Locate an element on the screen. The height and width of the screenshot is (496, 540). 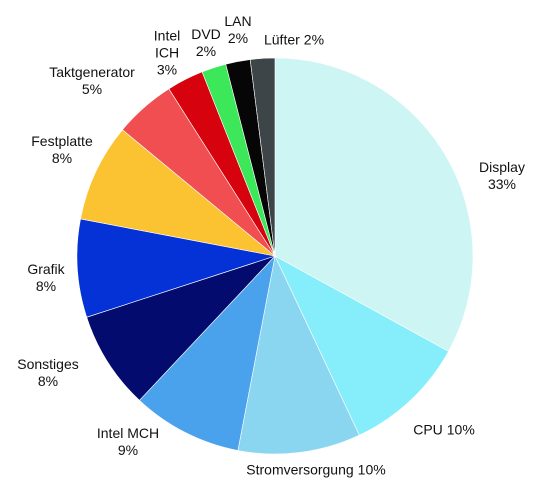
category-label: Sonstiges is located at coordinates (48, 364).